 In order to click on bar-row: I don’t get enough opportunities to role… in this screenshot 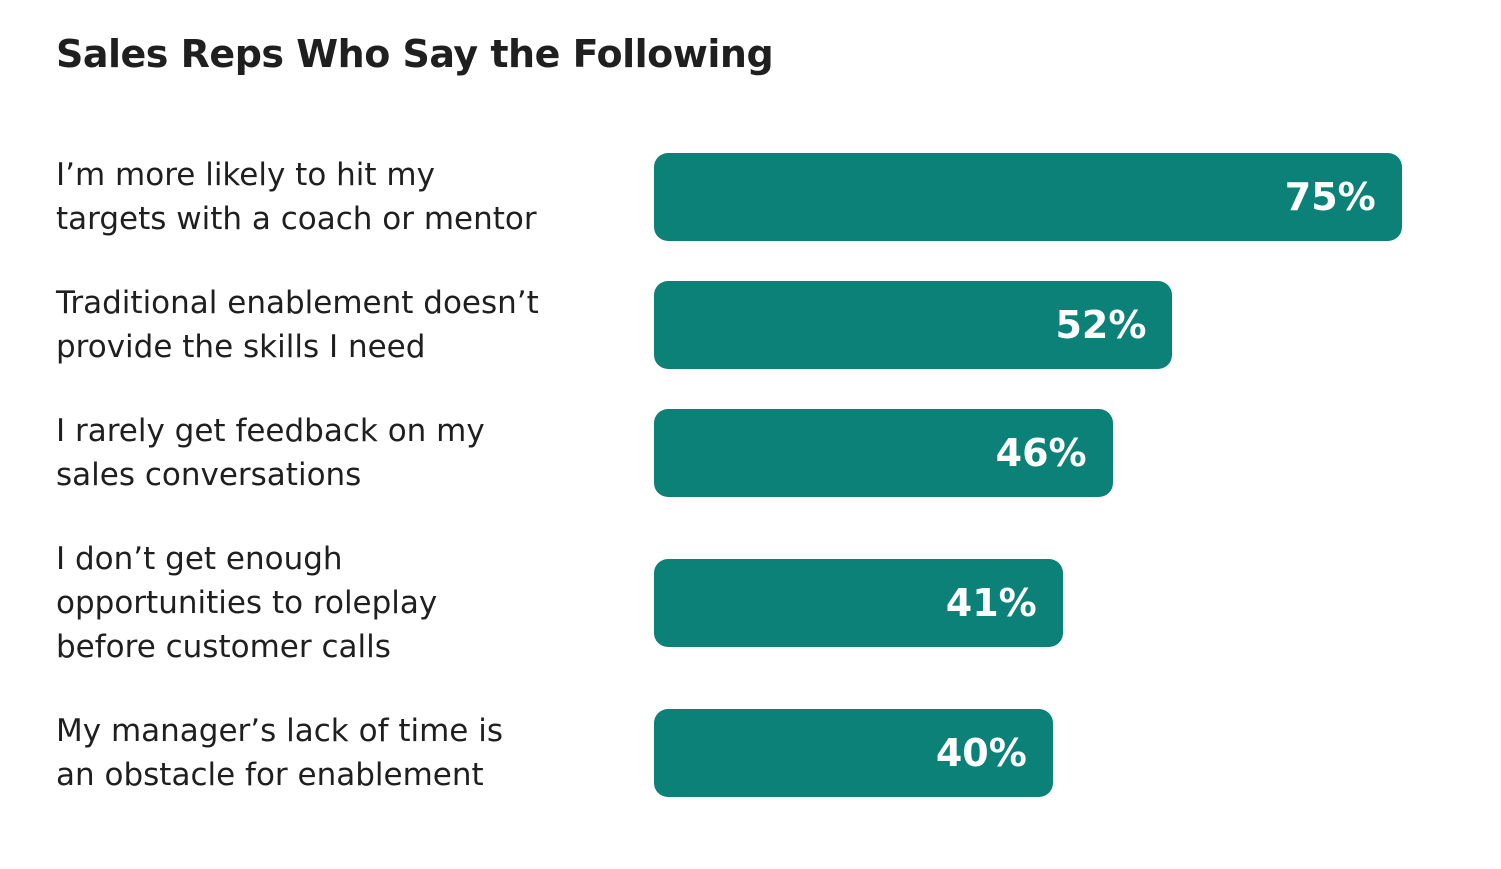, I will do `click(729, 603)`.